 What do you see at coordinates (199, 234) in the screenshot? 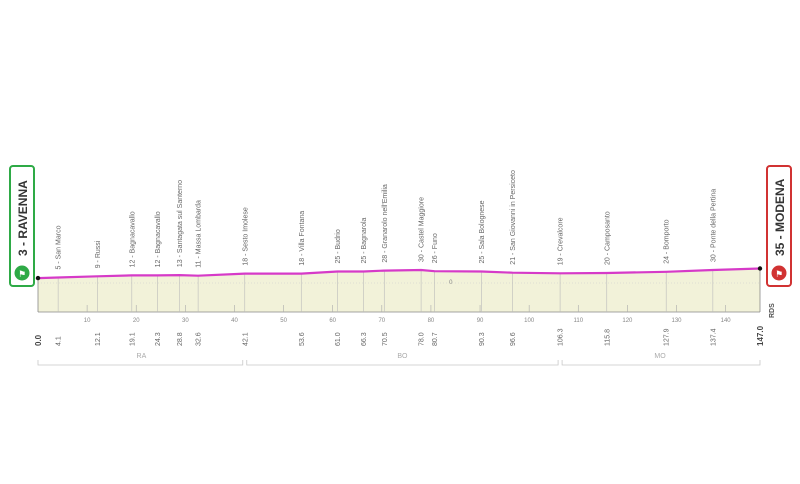
I see `waypoint-place-label: 11 - Massa Lombarda` at bounding box center [199, 234].